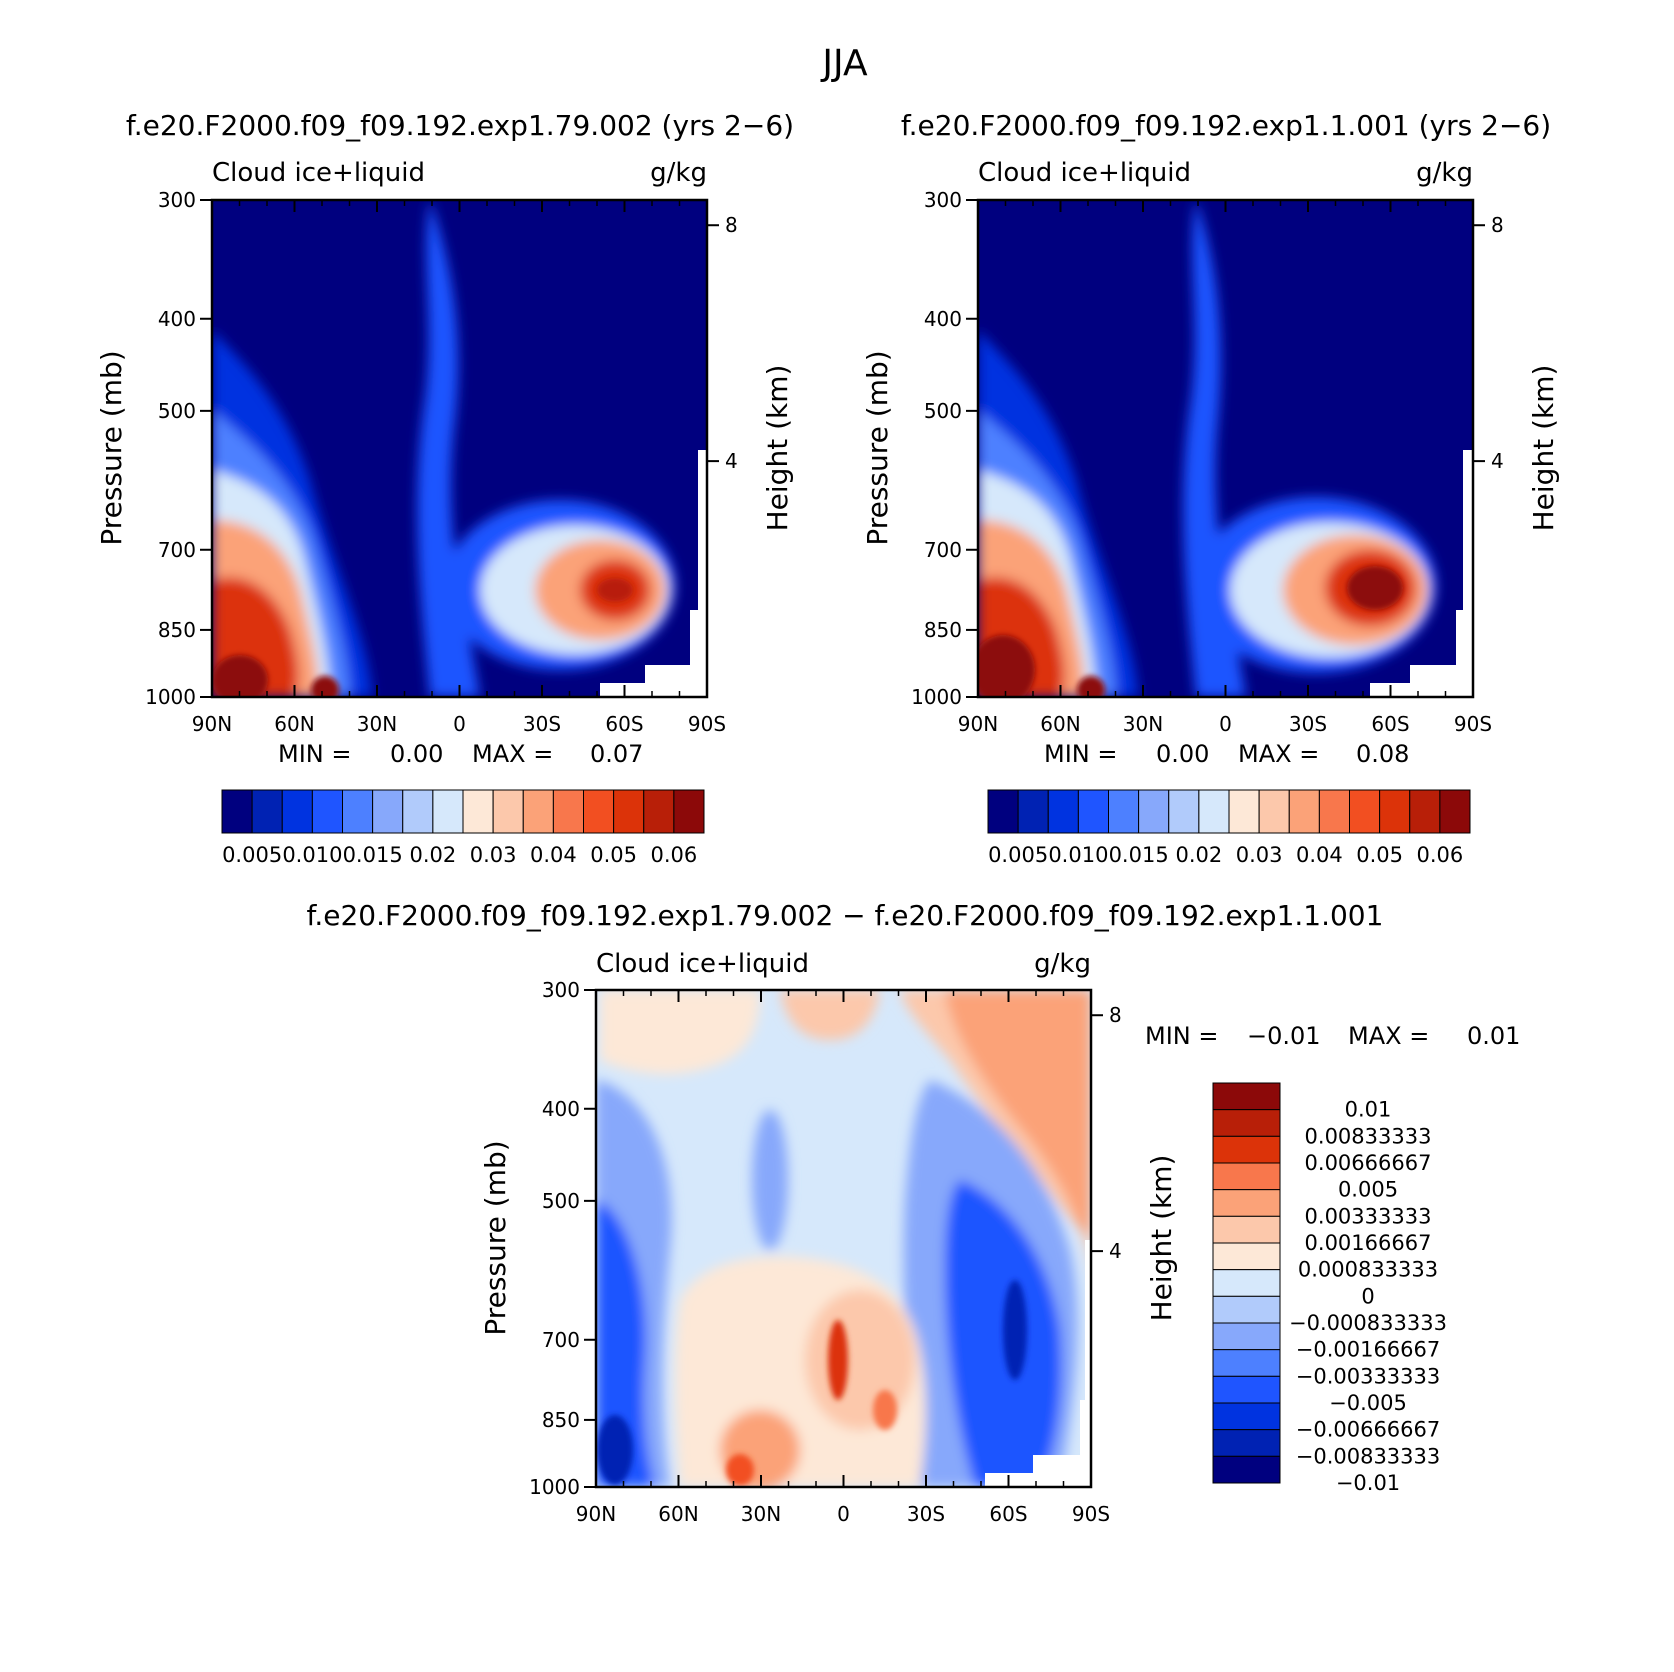 Image resolution: width=1674 pixels, height=1672 pixels. What do you see at coordinates (1259, 855) in the screenshot?
I see `colorbar-label: 0.03` at bounding box center [1259, 855].